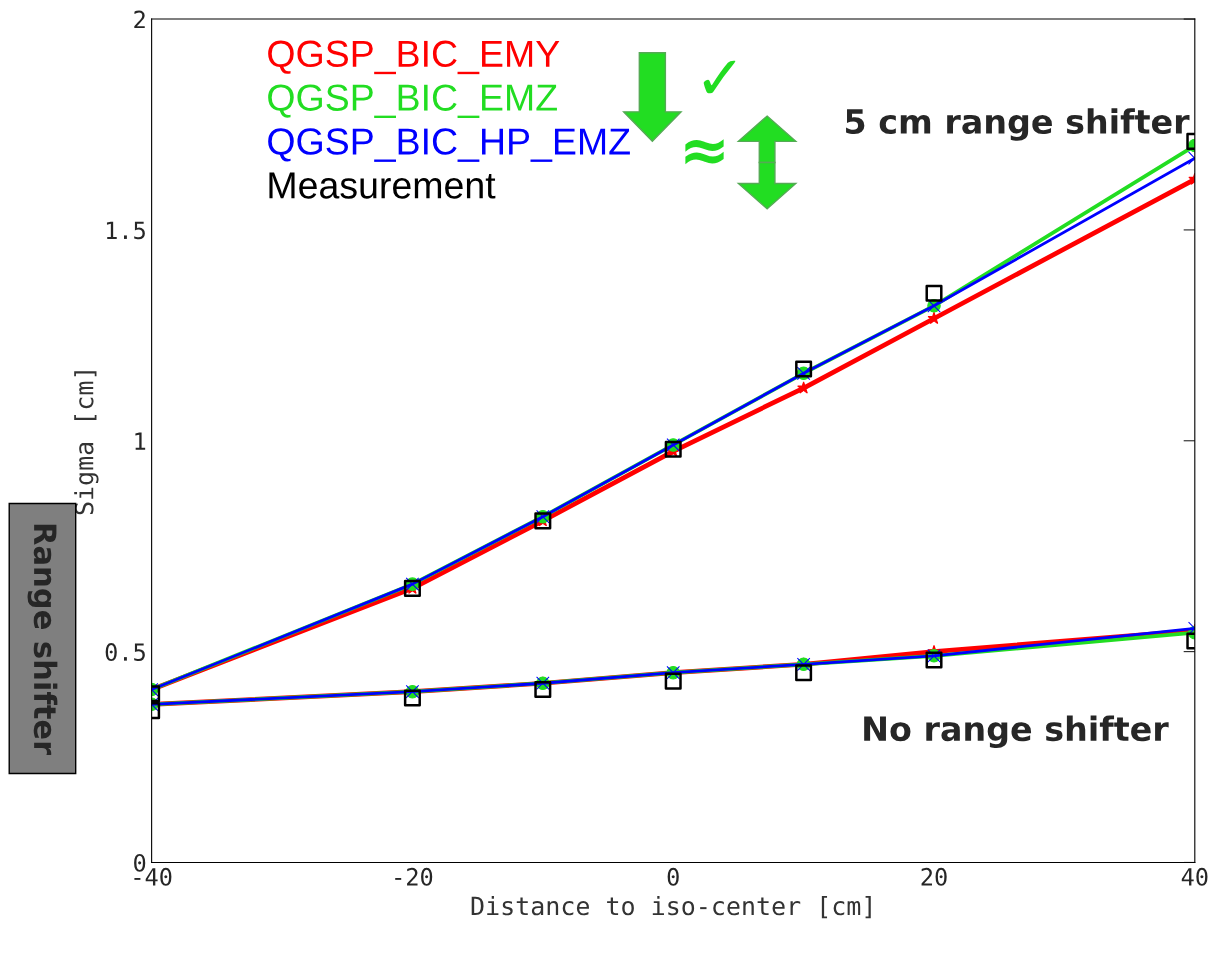  What do you see at coordinates (1018, 124) in the screenshot?
I see `annotation: 5 cm range shifter` at bounding box center [1018, 124].